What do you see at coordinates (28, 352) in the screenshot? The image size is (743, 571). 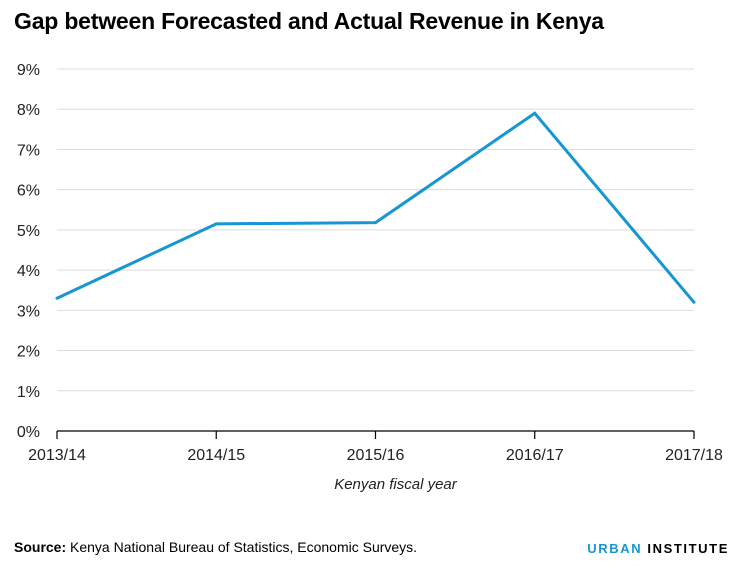 I see `y-tick-label: 2%` at bounding box center [28, 352].